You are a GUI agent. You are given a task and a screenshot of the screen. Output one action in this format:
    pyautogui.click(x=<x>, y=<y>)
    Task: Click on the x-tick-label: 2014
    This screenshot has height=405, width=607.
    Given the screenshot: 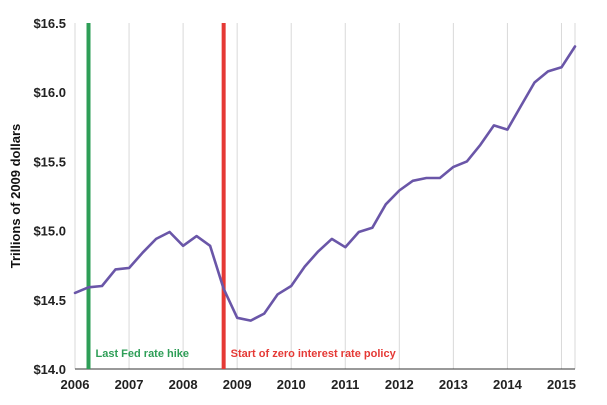 What is the action you would take?
    pyautogui.click(x=508, y=384)
    